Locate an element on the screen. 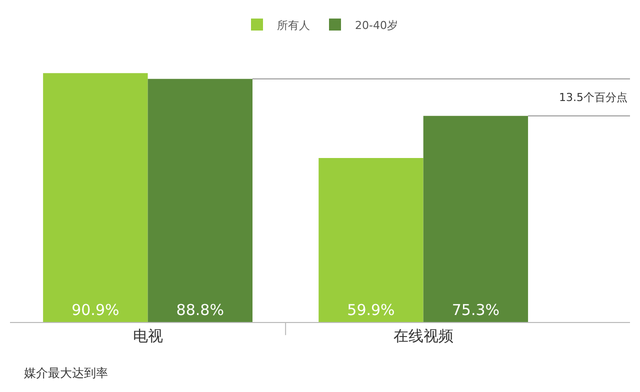 The image size is (640, 392). x-tick-label: 在线视频 is located at coordinates (423, 336).